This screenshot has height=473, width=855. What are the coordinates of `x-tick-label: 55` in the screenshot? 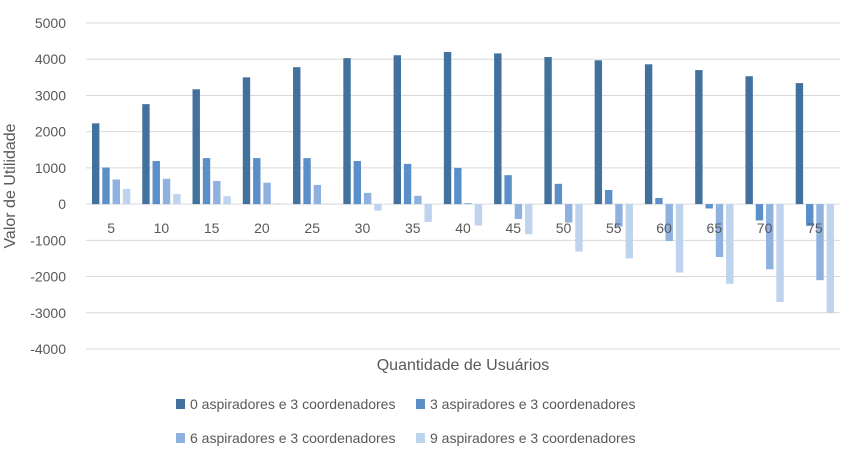 It's located at (614, 228).